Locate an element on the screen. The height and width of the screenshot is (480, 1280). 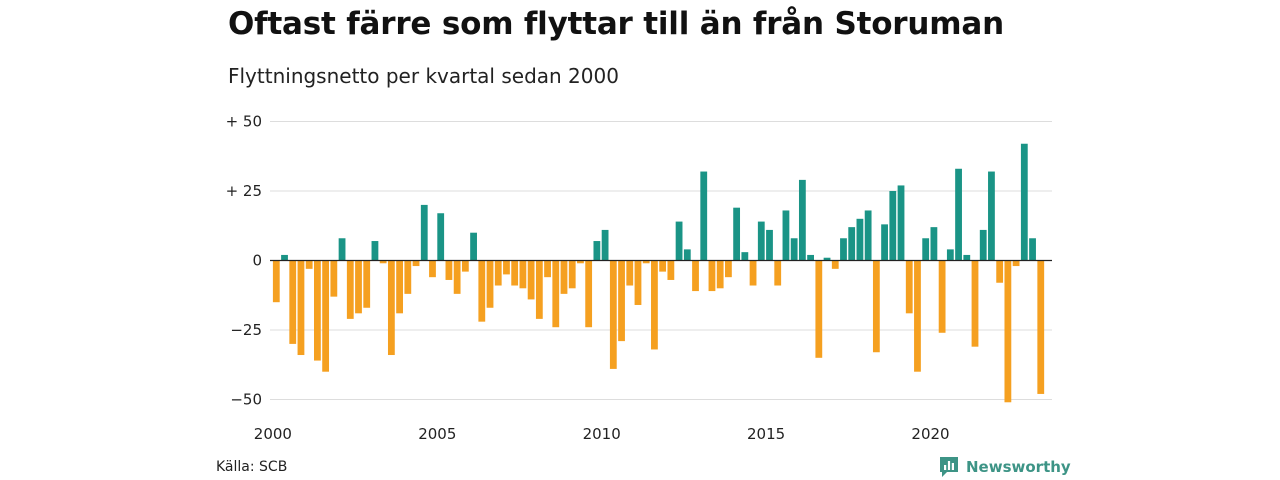
x-tick-label: 2000 is located at coordinates (273, 434).